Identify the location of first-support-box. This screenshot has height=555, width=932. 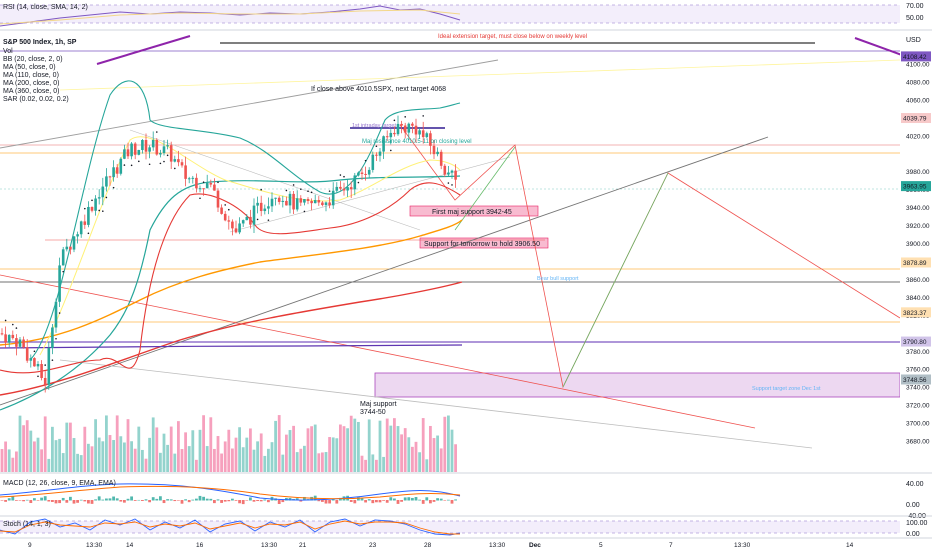
(474, 211).